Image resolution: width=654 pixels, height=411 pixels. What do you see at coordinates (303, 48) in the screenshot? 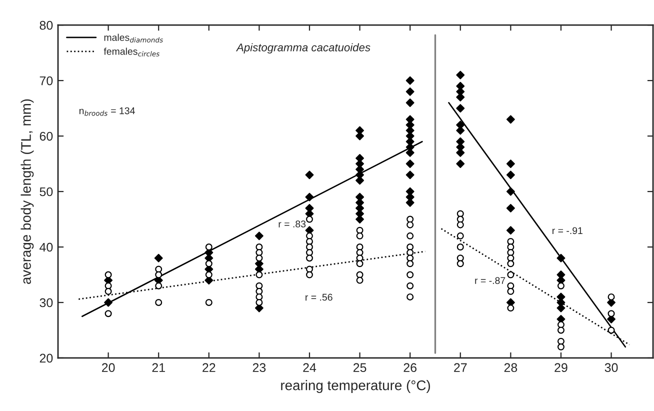
I see `annotation: Apistogramma cacatuoides` at bounding box center [303, 48].